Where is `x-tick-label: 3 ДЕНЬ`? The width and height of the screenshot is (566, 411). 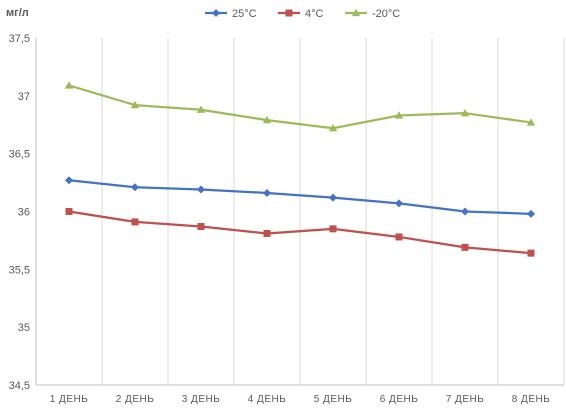
x-tick-label: 3 ДЕНЬ is located at coordinates (201, 399).